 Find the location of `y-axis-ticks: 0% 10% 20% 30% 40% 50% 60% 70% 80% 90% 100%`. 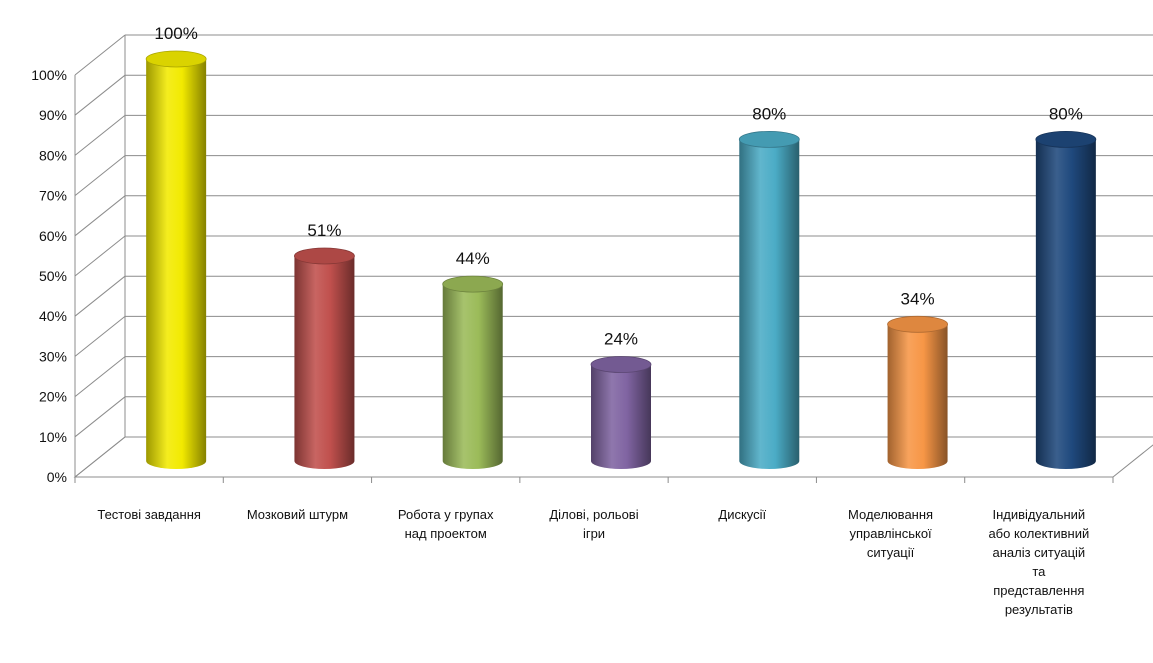

y-axis-ticks: 0% 10% 20% 30% 40% 50% 60% 70% 80% 90% 100% is located at coordinates (49, 276).